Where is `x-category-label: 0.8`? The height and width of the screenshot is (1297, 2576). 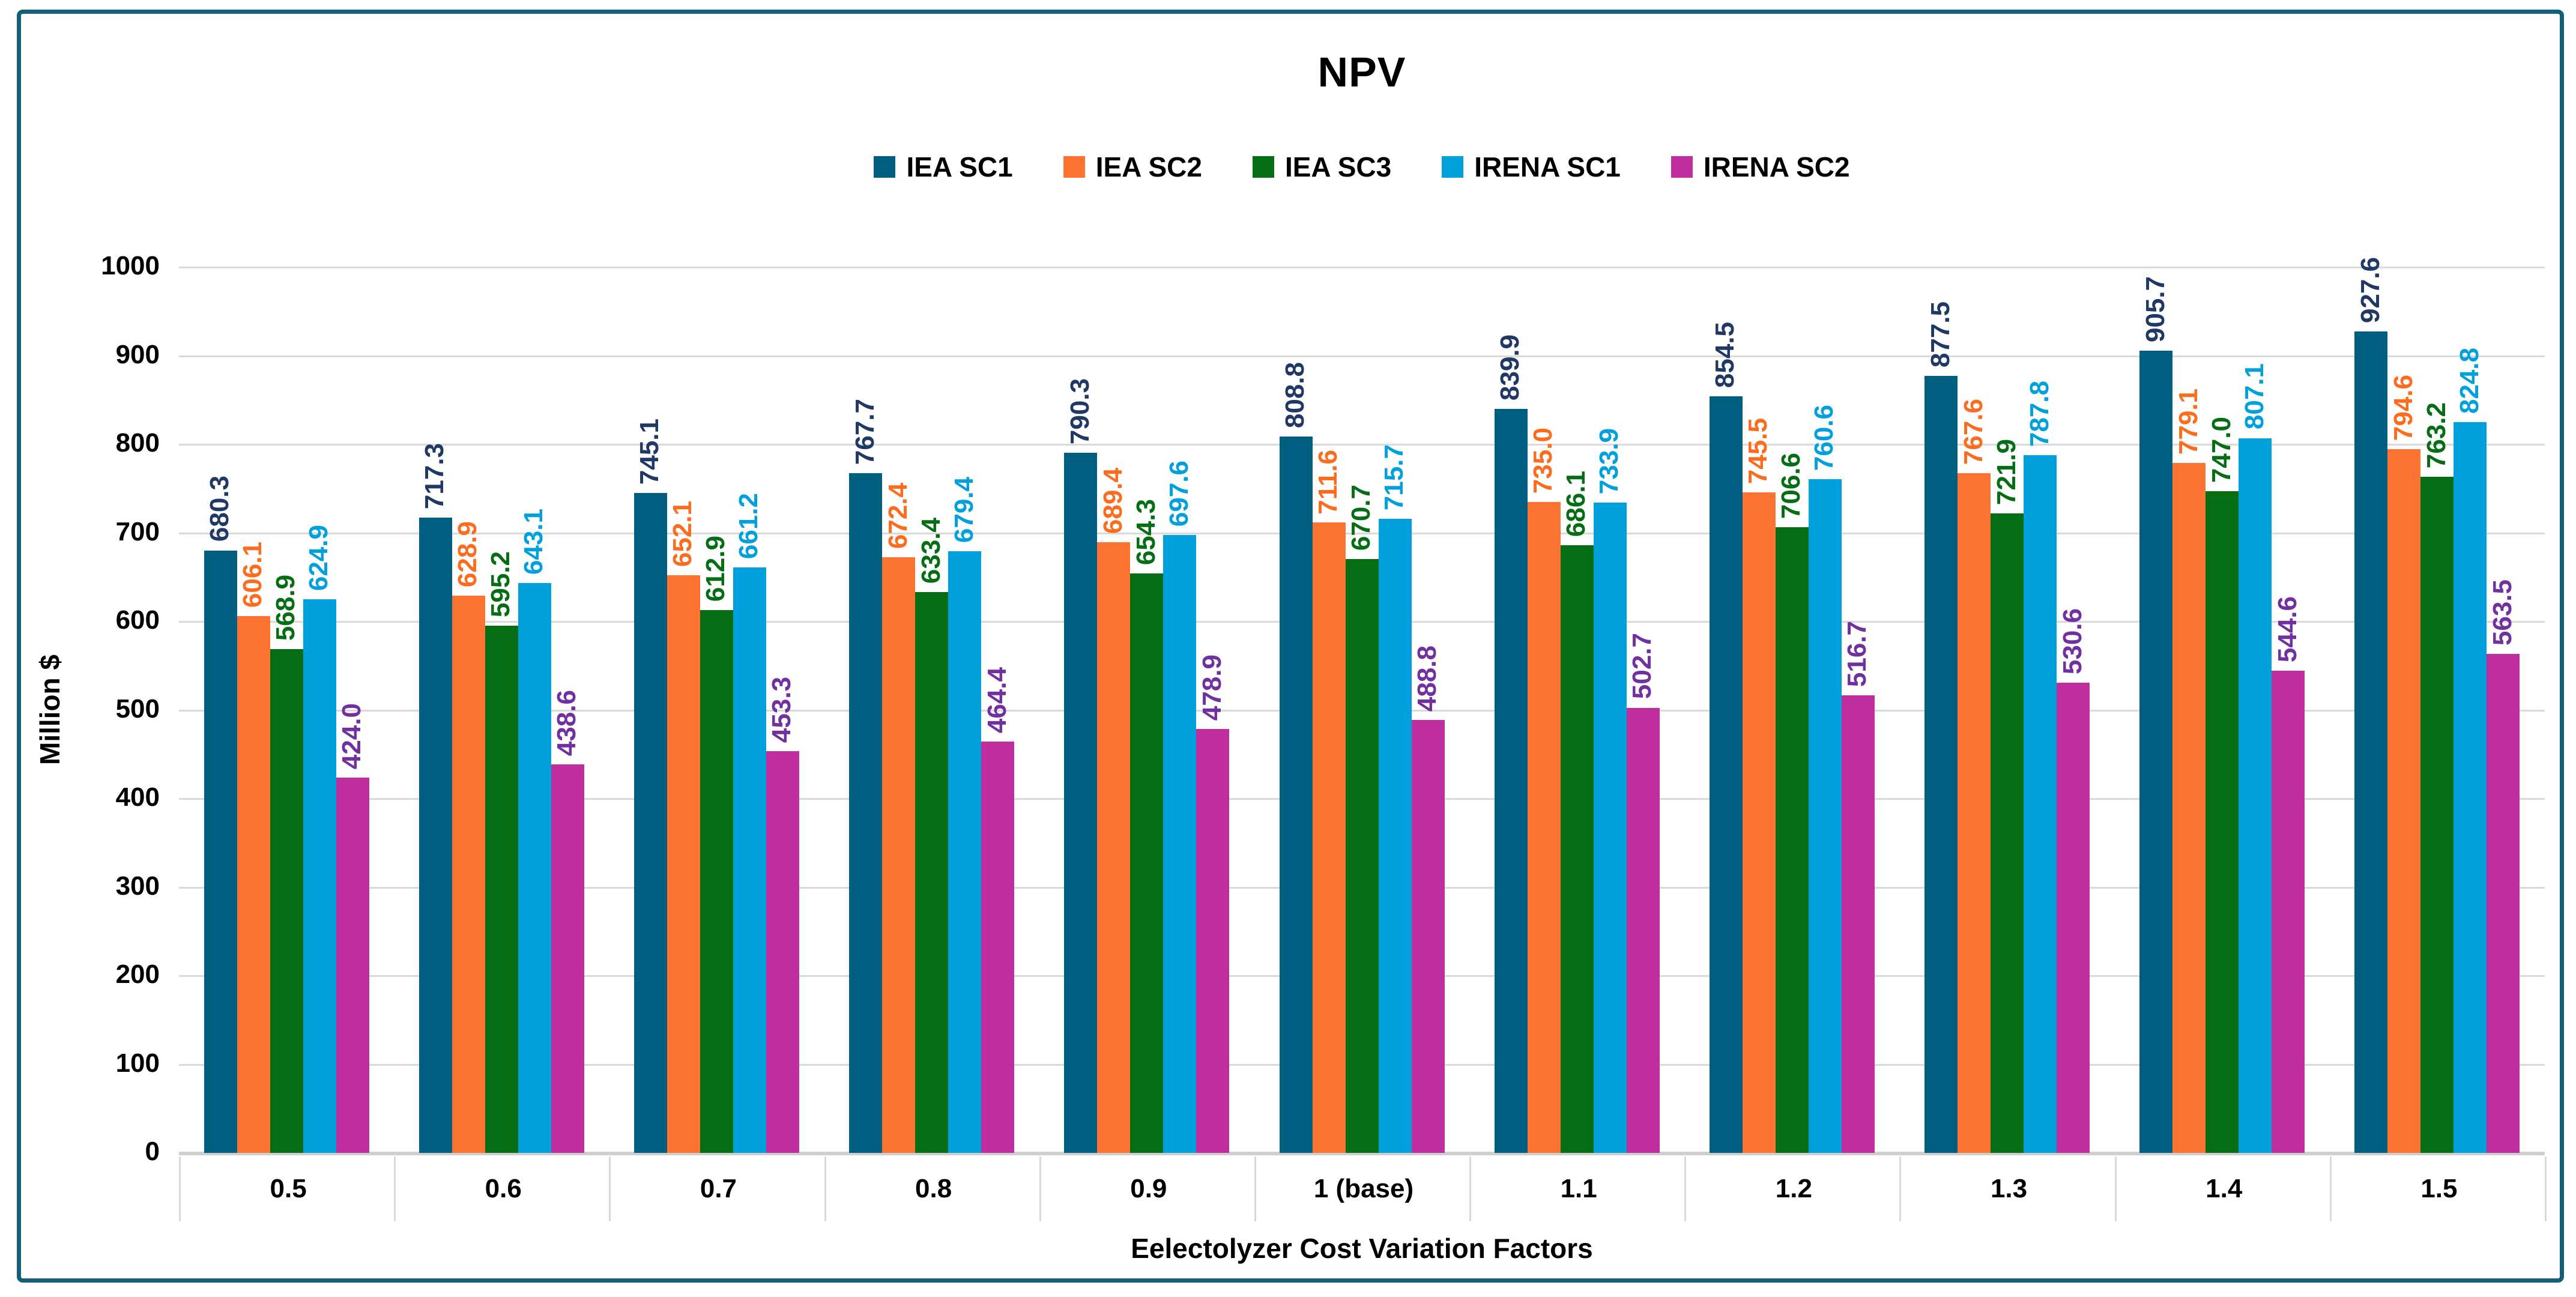
x-category-label: 0.8 is located at coordinates (933, 1188).